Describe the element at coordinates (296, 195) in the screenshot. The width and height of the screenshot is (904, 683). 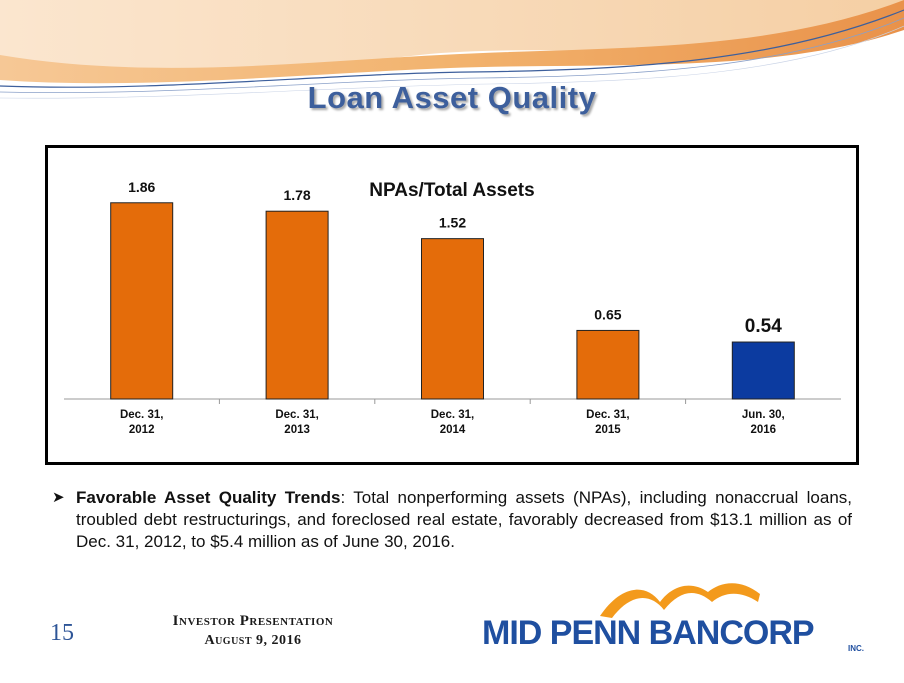
I see `data-label-1: 1.78` at that location.